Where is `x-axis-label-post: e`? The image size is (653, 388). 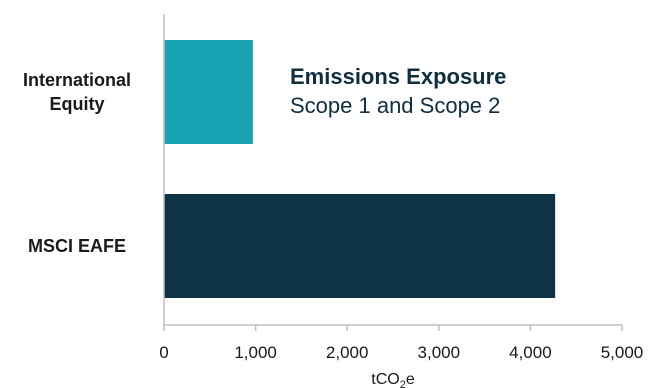 x-axis-label-post: e is located at coordinates (410, 379).